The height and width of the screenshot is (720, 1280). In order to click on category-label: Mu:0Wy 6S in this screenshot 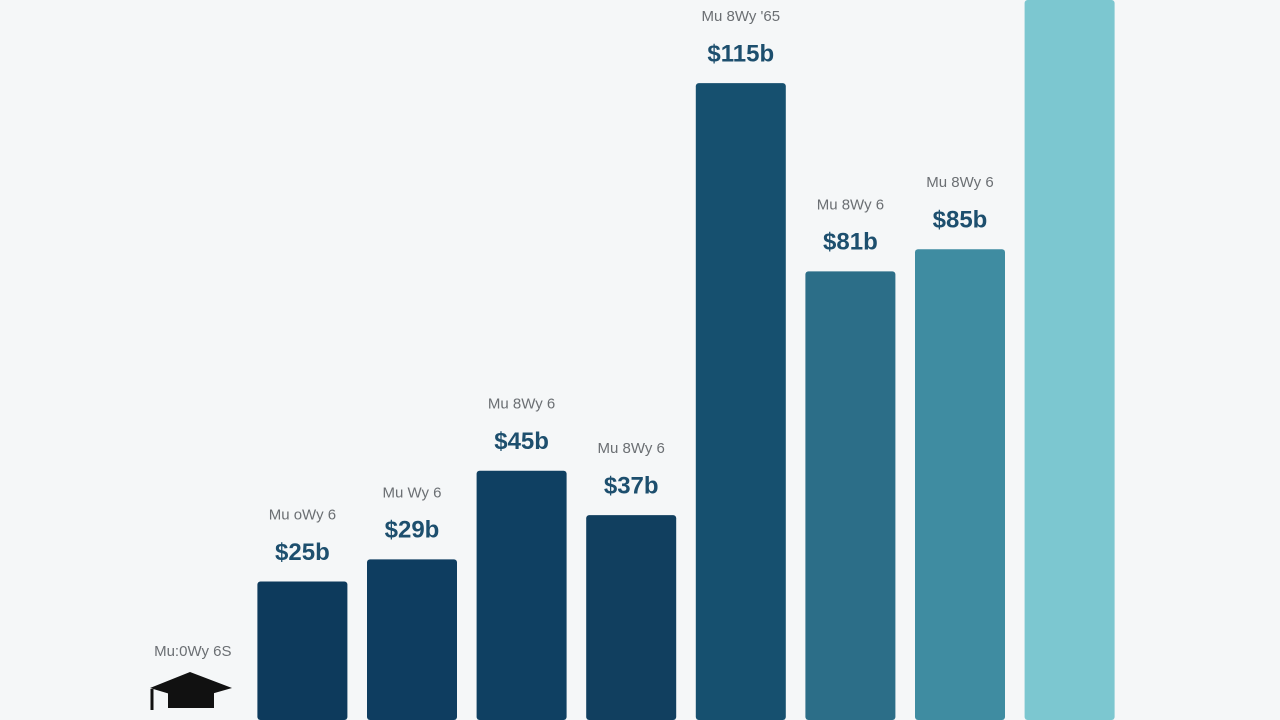, I will do `click(192, 651)`.